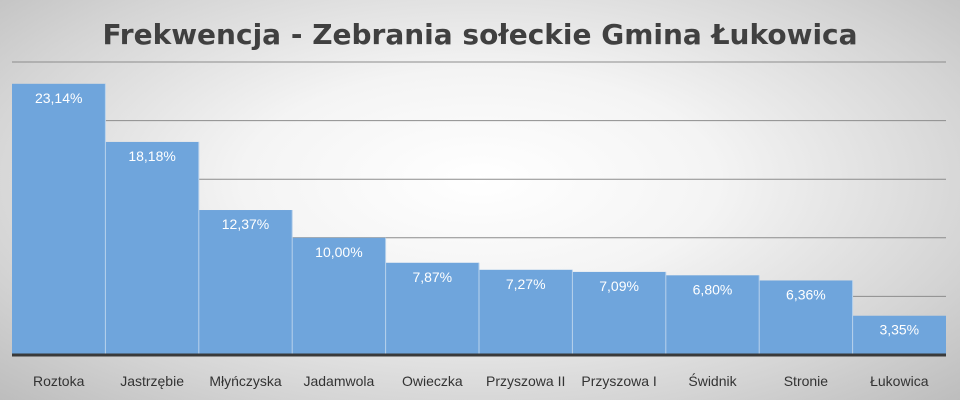 The height and width of the screenshot is (400, 960). I want to click on category-label: Stronie, so click(806, 381).